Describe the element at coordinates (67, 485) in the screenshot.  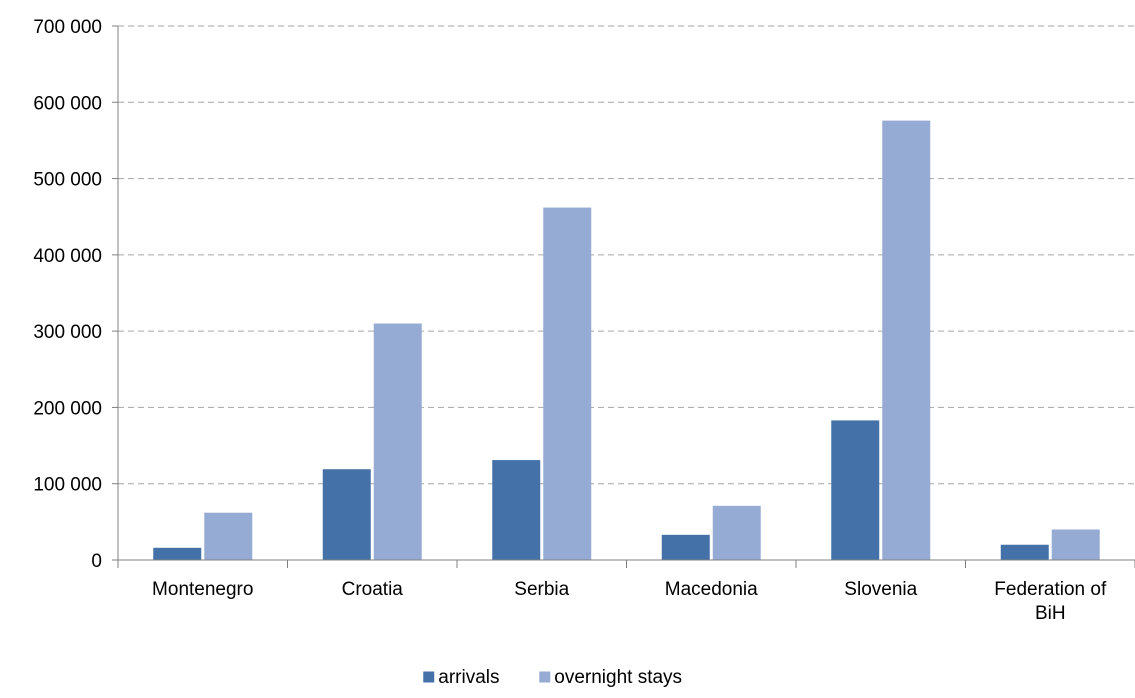
I see `y-tick-label: 100 000` at that location.